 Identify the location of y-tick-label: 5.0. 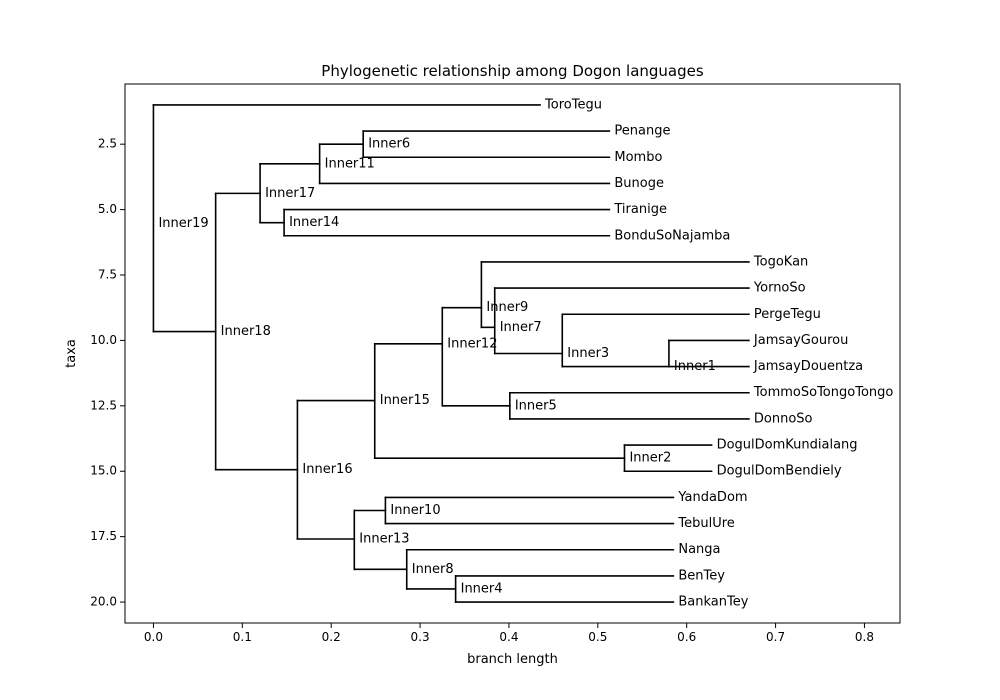
(107, 209).